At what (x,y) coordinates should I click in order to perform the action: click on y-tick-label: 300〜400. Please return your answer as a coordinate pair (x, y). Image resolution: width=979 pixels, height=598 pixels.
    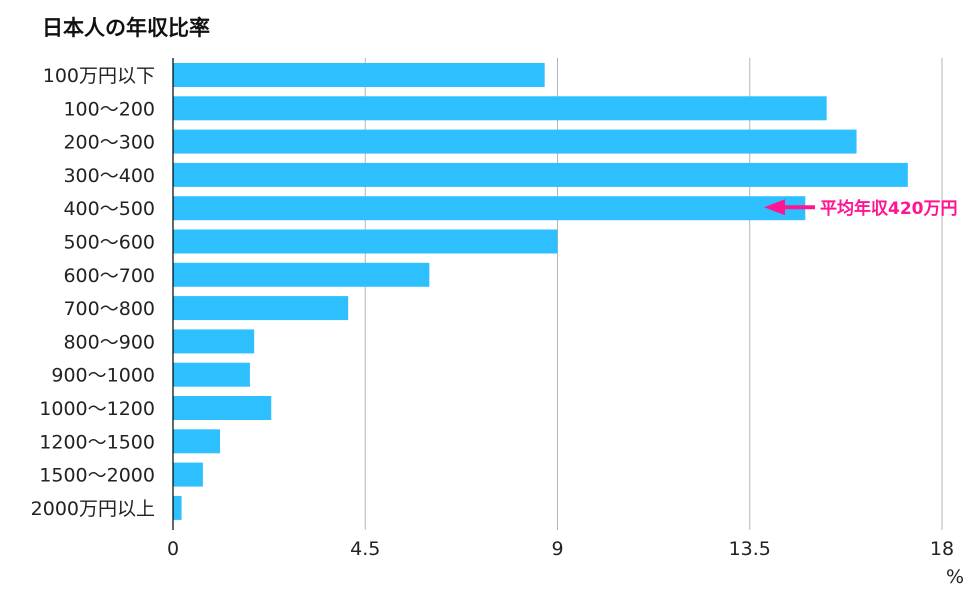
    Looking at the image, I should click on (109, 176).